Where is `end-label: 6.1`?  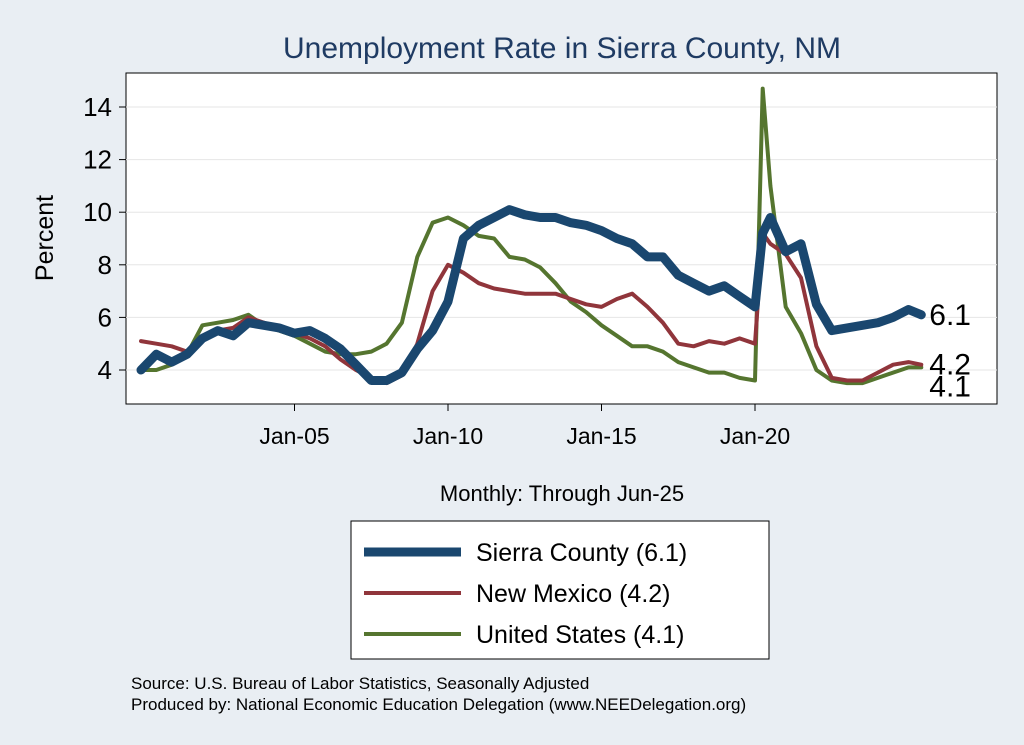 end-label: 6.1 is located at coordinates (950, 315).